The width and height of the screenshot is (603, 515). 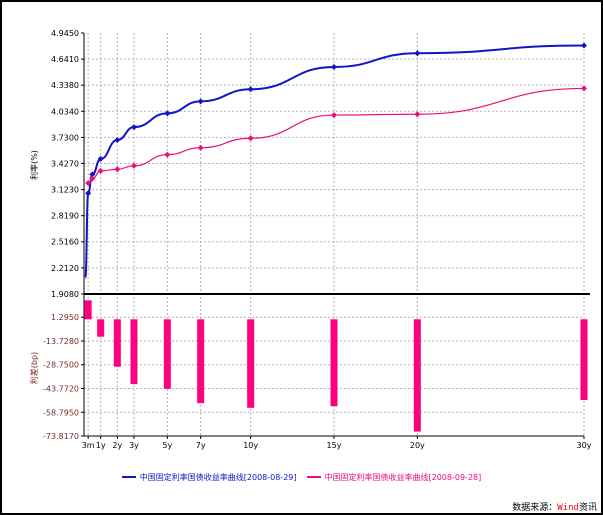 I want to click on upper-y-tick-label: 2.2120, so click(x=65, y=268).